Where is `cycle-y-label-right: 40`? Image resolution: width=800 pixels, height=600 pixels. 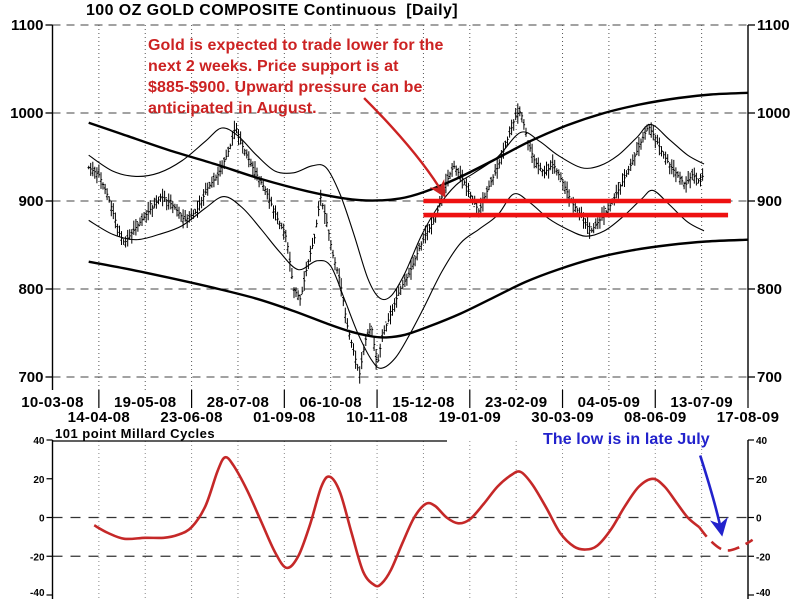 cycle-y-label-right: 40 is located at coordinates (762, 441).